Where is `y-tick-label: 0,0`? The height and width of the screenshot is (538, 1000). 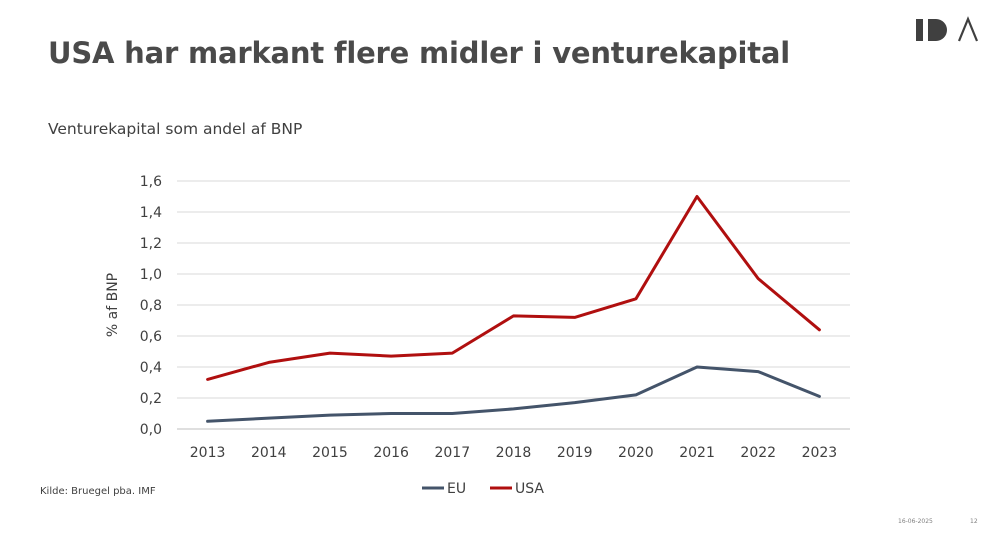
y-tick-label: 0,0 is located at coordinates (151, 430).